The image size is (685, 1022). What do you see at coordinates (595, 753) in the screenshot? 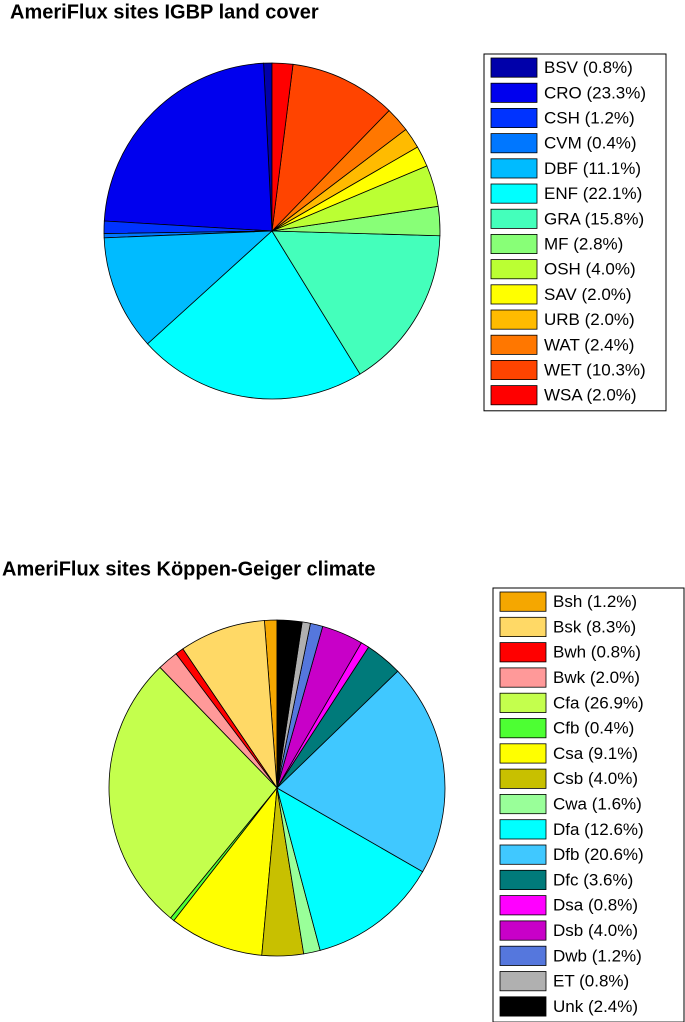
I see `legend-label: Csa (9.1%)` at bounding box center [595, 753].